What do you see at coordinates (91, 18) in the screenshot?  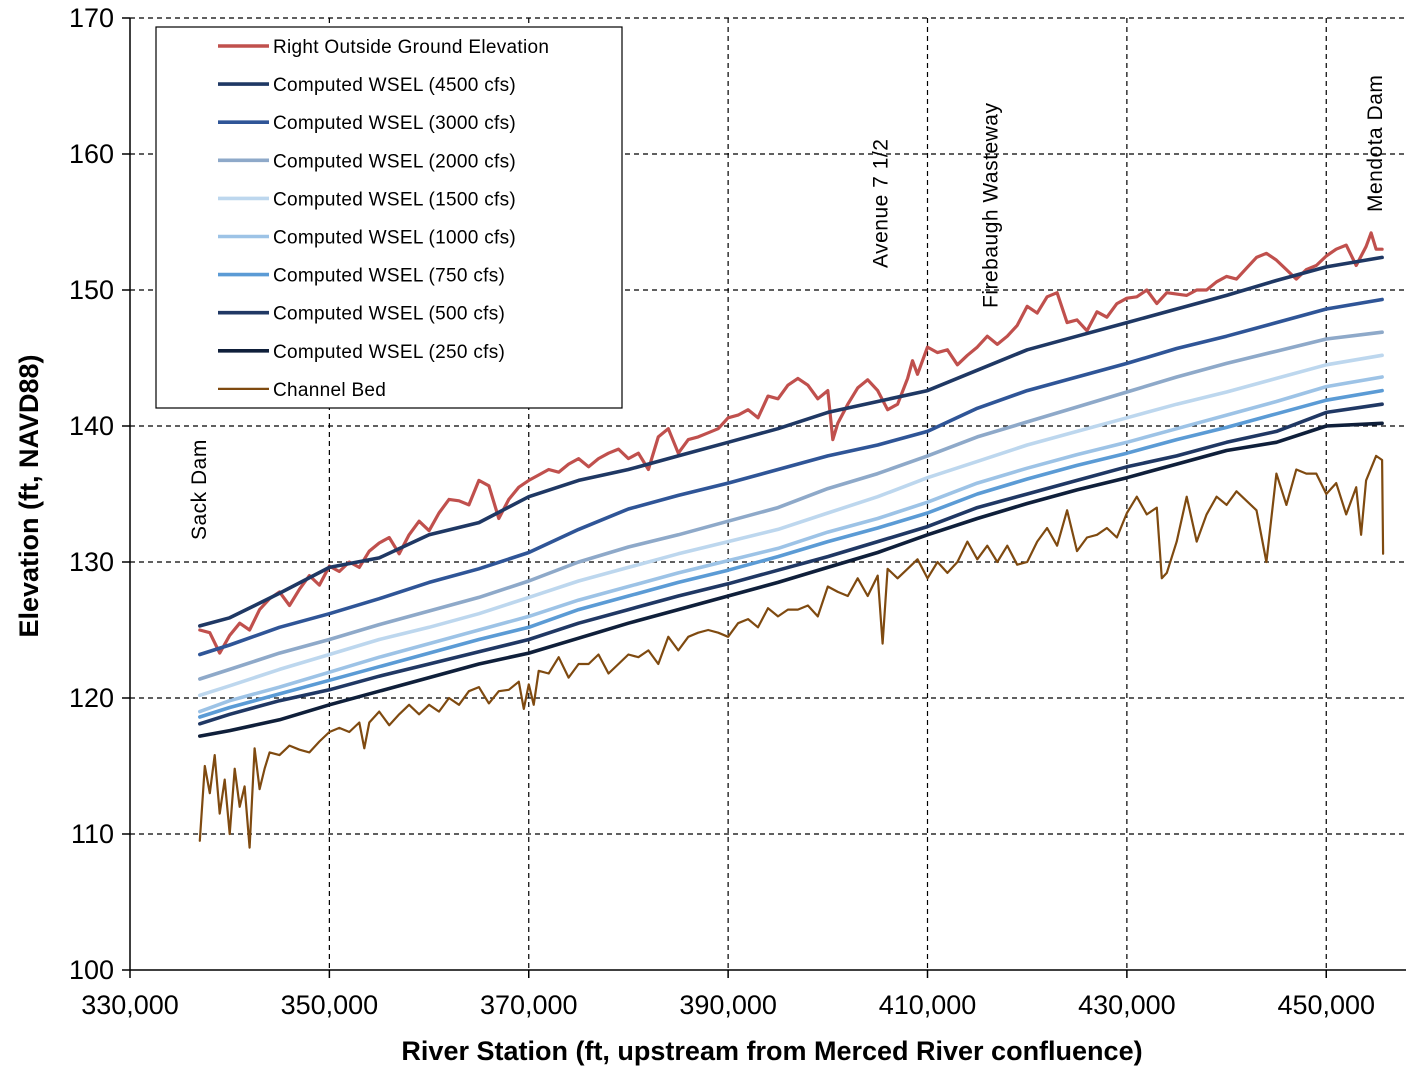 I see `y-tick-label: 170` at bounding box center [91, 18].